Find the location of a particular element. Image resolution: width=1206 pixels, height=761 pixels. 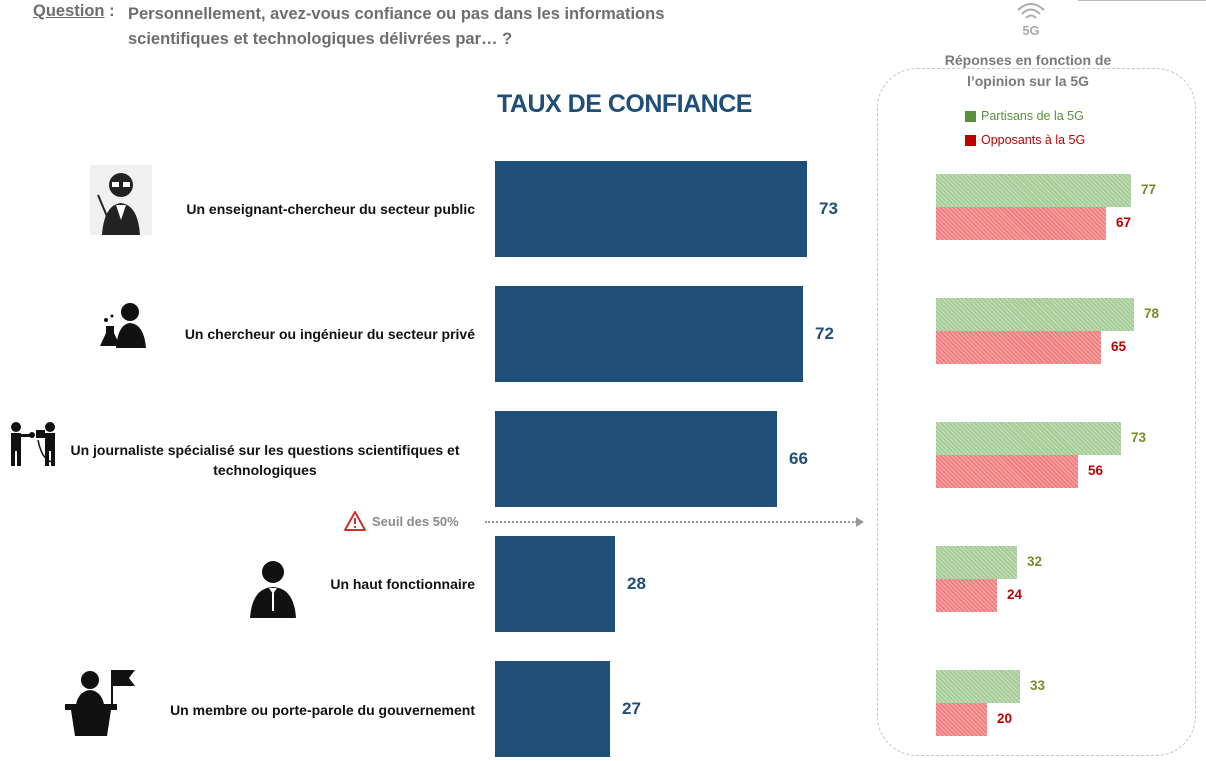

question-label: Question : is located at coordinates (74, 11).